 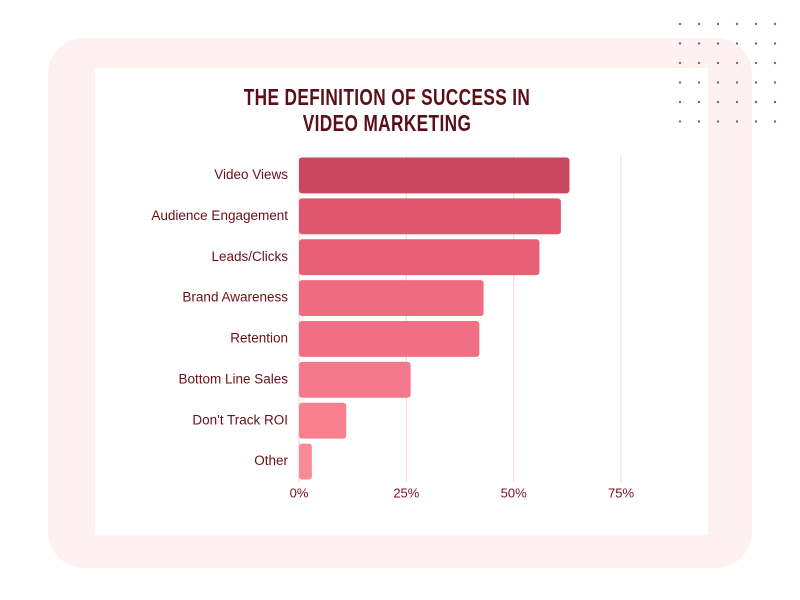 I want to click on y-tick-label: Brand Awareness, so click(x=235, y=297).